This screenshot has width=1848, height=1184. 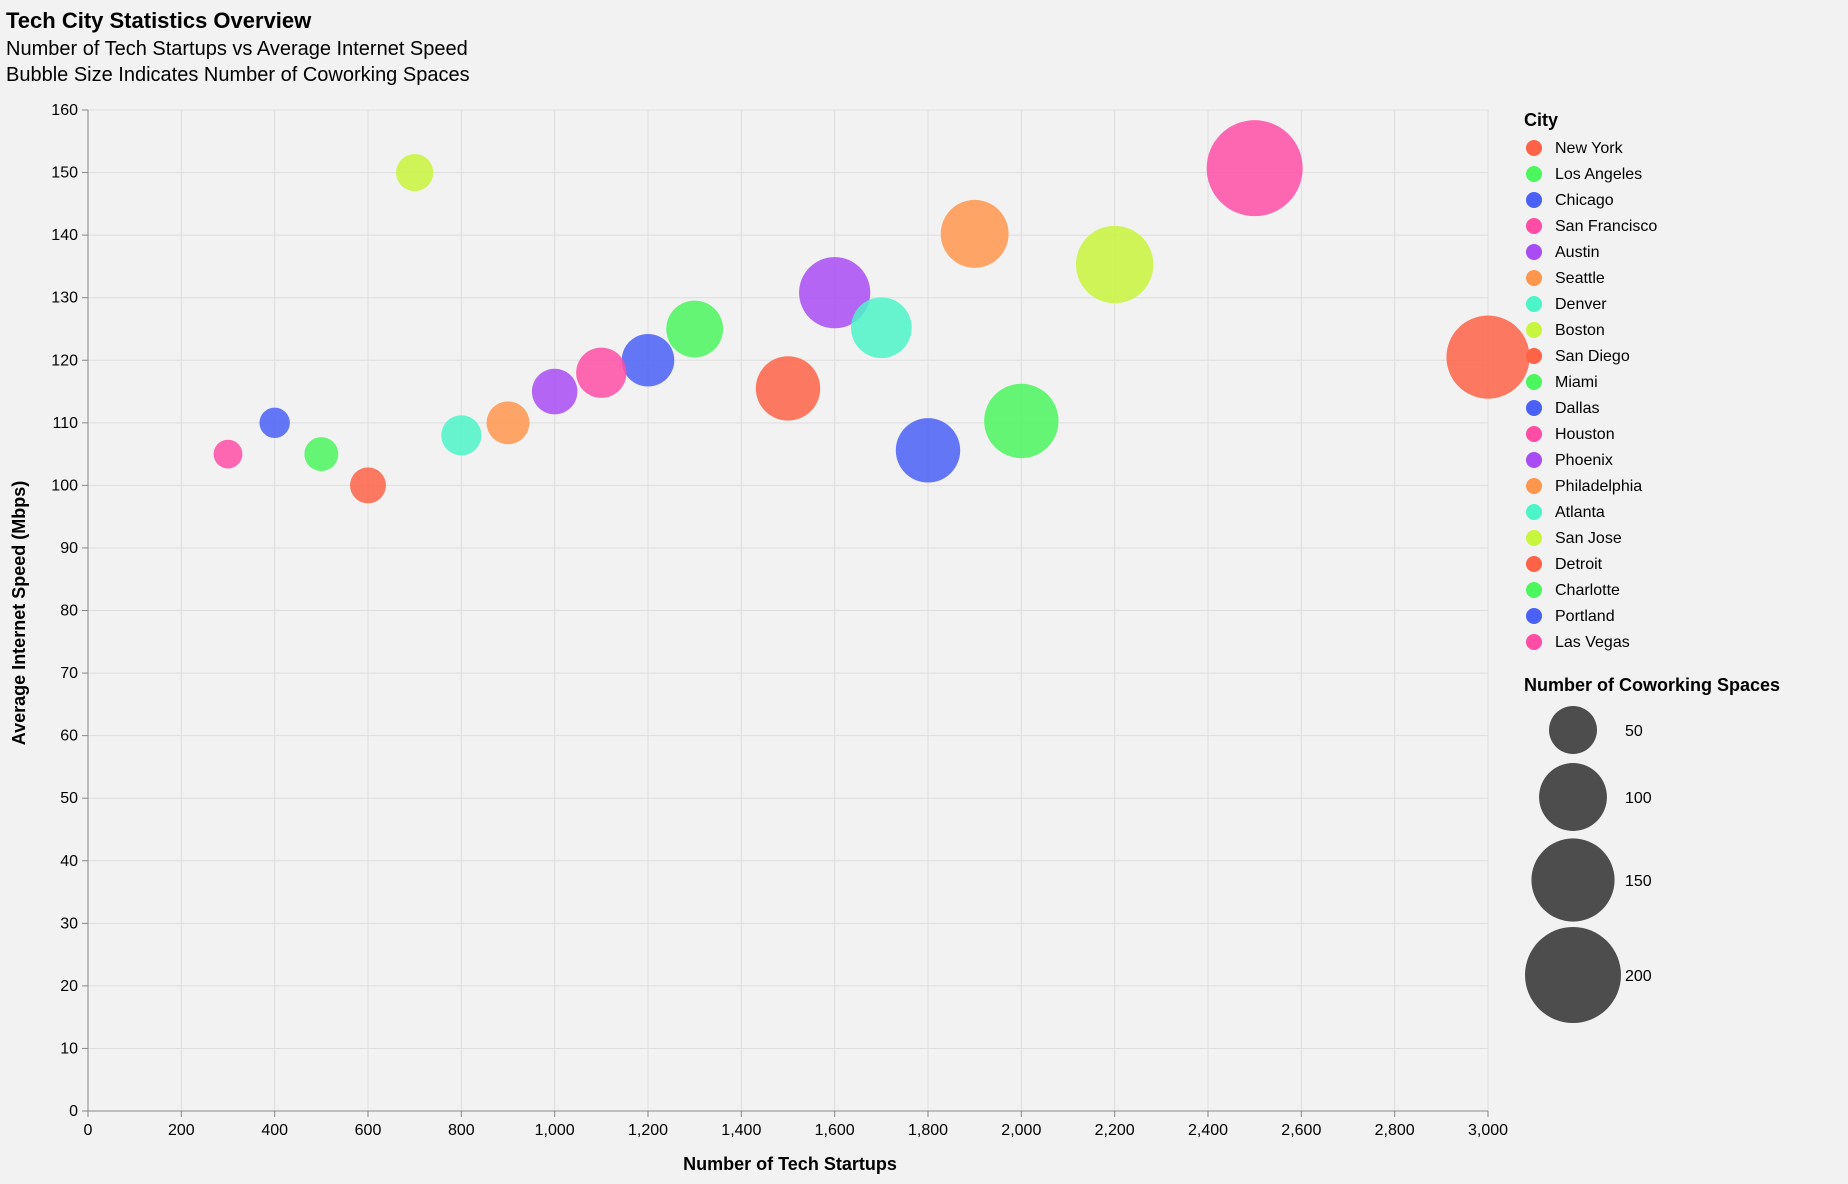 What do you see at coordinates (1580, 278) in the screenshot?
I see `legend-label: Seattle` at bounding box center [1580, 278].